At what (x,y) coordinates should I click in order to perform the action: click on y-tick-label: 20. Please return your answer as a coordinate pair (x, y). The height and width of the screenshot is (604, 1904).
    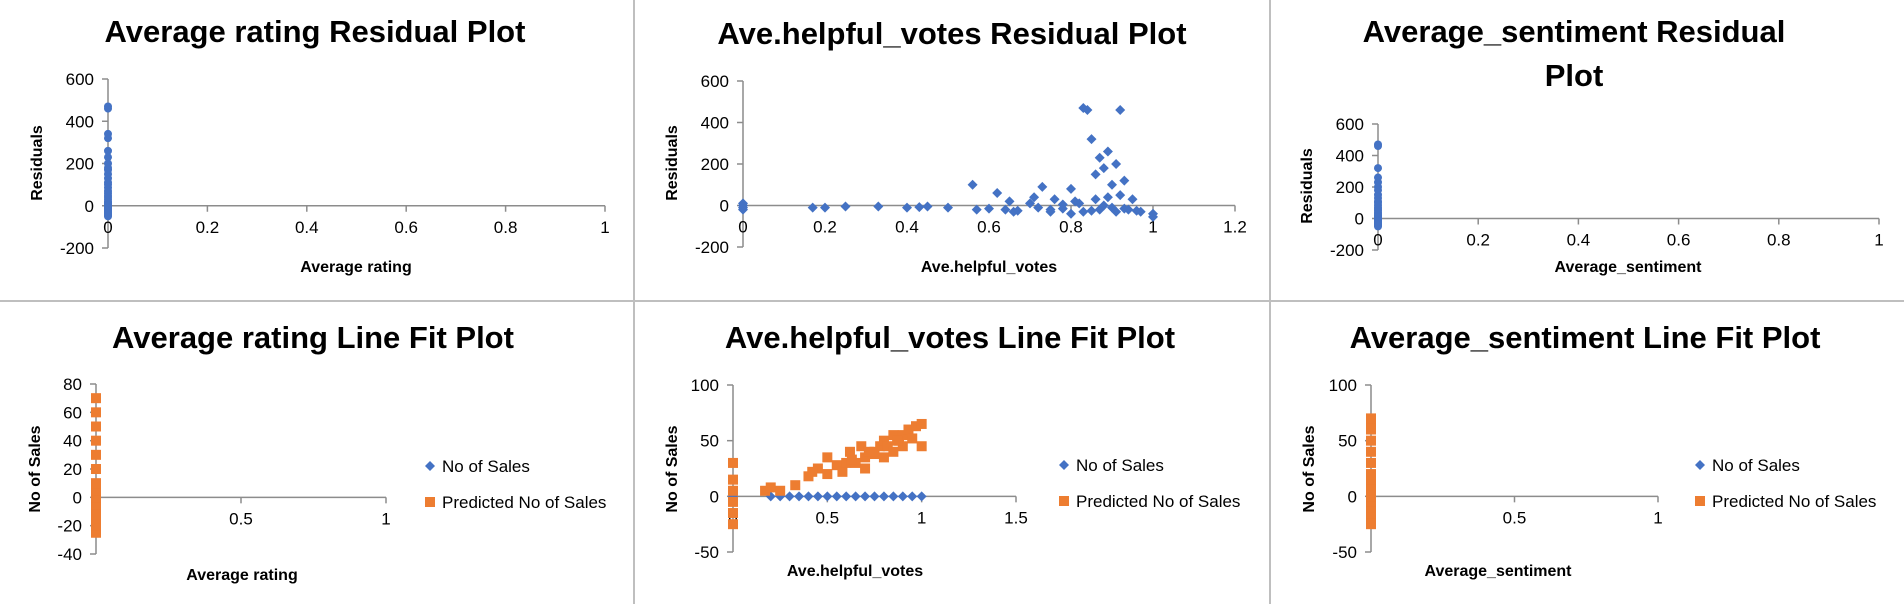
    Looking at the image, I should click on (72, 469).